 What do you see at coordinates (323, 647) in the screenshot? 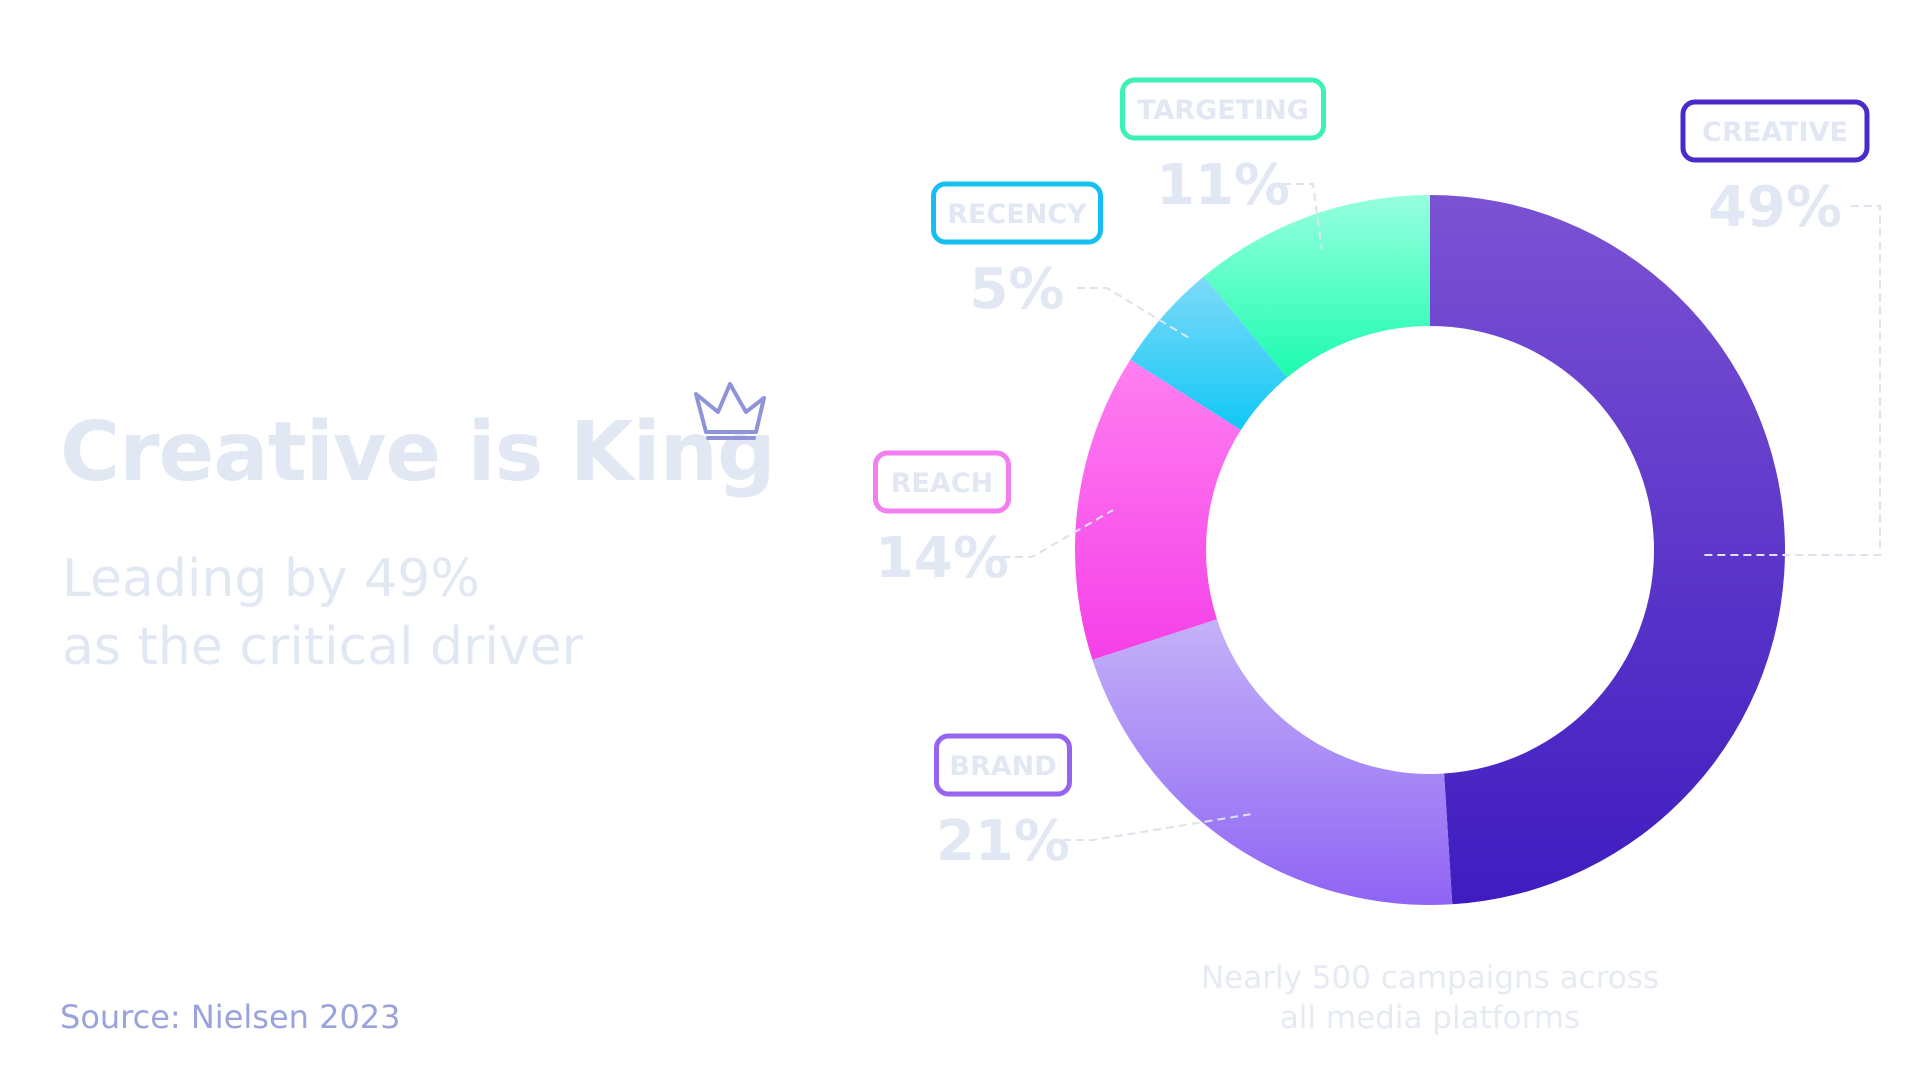
I see `subtitle-line-2: as the critical driver` at bounding box center [323, 647].